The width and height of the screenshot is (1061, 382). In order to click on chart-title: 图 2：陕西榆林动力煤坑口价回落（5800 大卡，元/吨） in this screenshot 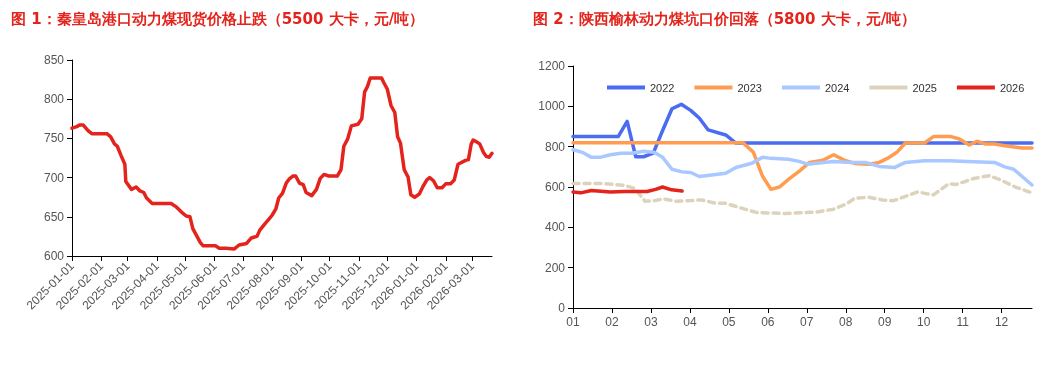, I will do `click(725, 18)`.